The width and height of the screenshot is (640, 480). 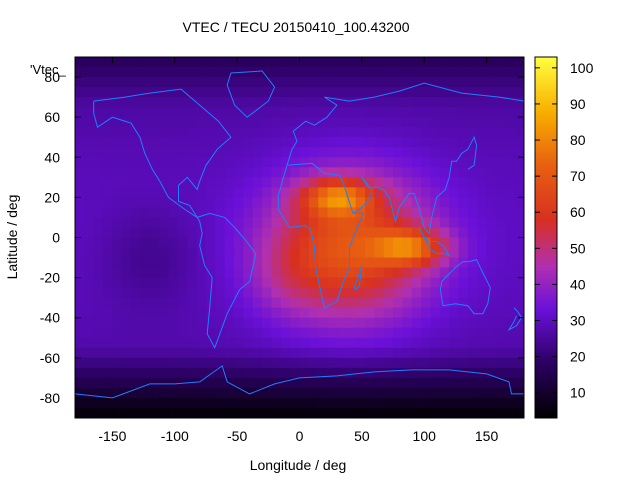 I want to click on y-axis-label: Latitude / deg, so click(x=12, y=237).